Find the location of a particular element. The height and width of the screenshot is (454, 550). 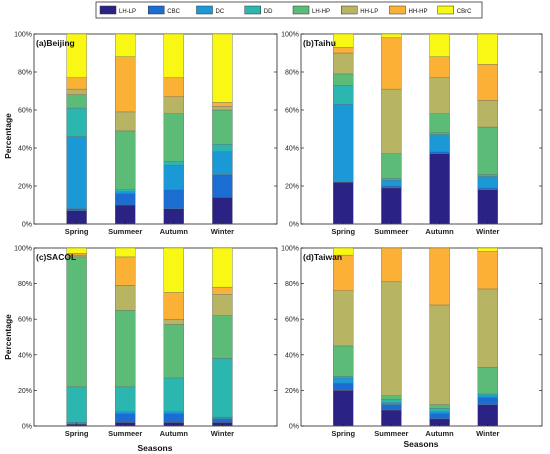

y-axis-label-top: Percentage is located at coordinates (8, 136).